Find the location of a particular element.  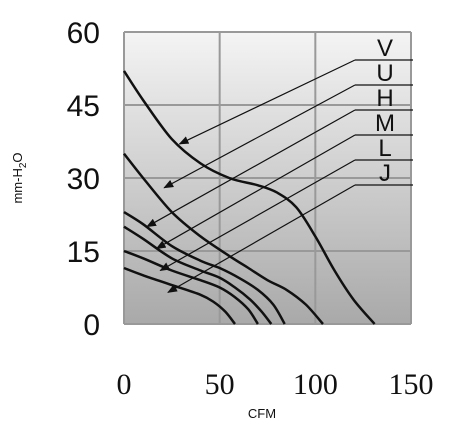

x-axis-label: CFM is located at coordinates (262, 413).